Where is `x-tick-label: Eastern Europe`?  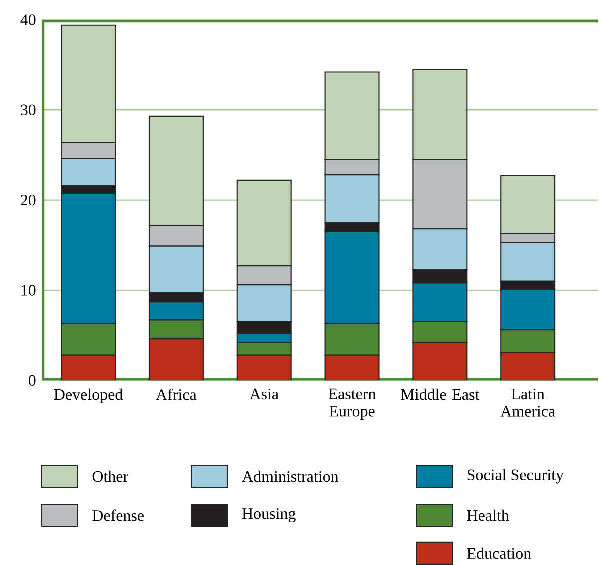 x-tick-label: Eastern Europe is located at coordinates (352, 404).